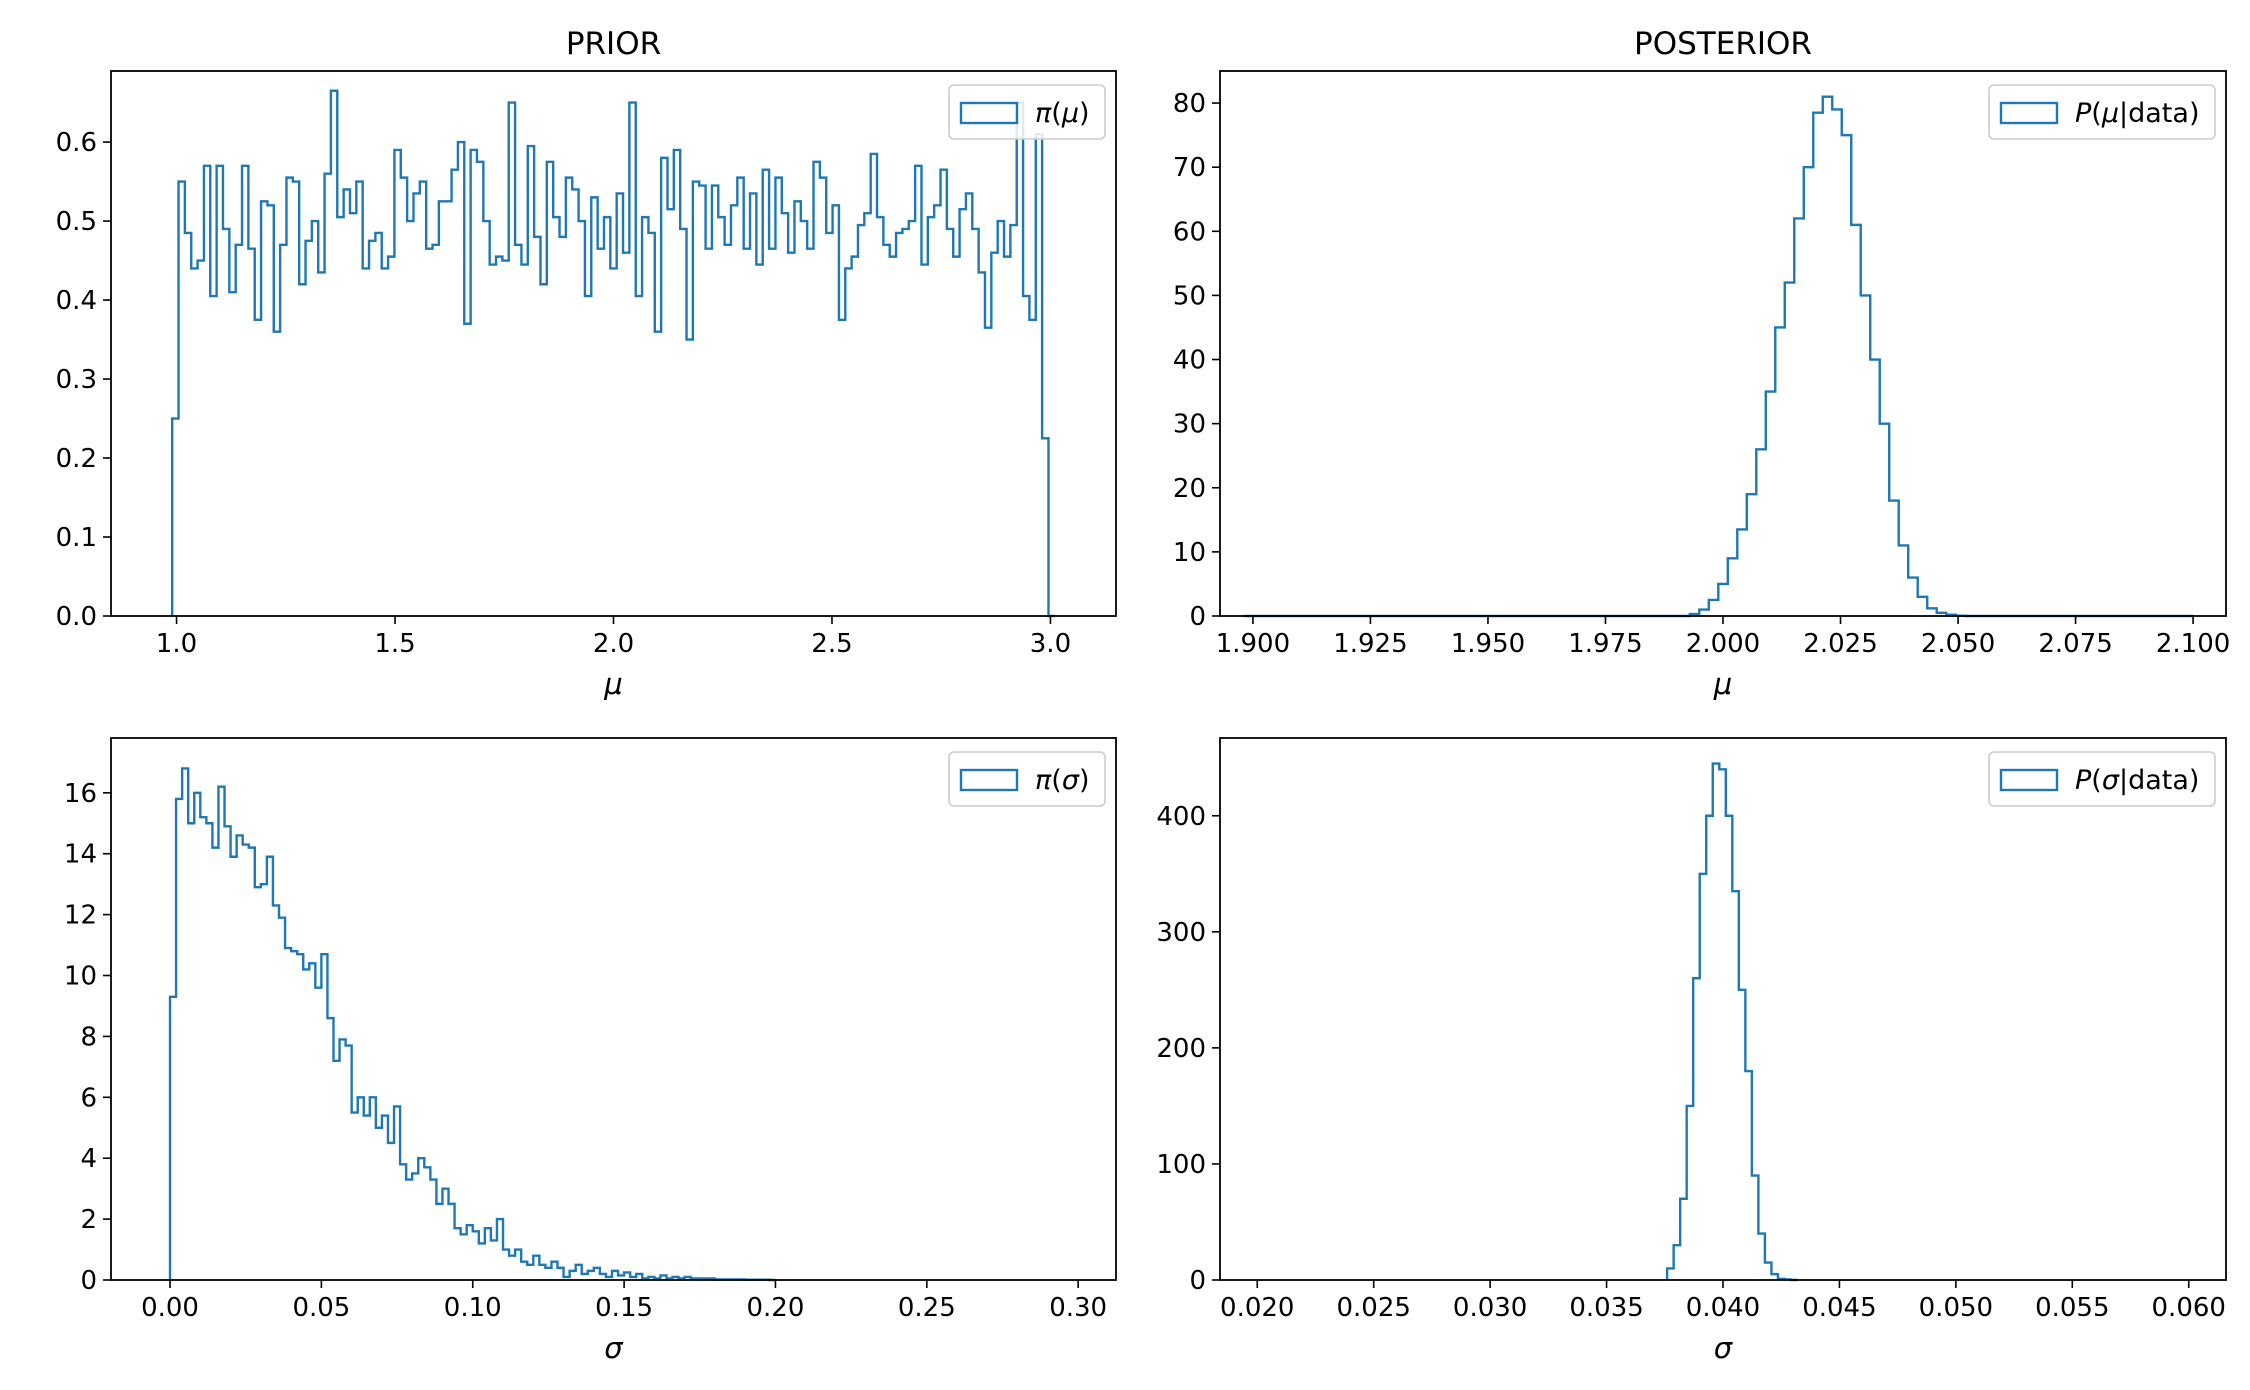  Describe the element at coordinates (613, 644) in the screenshot. I see `x-tick-label: 2.0` at that location.